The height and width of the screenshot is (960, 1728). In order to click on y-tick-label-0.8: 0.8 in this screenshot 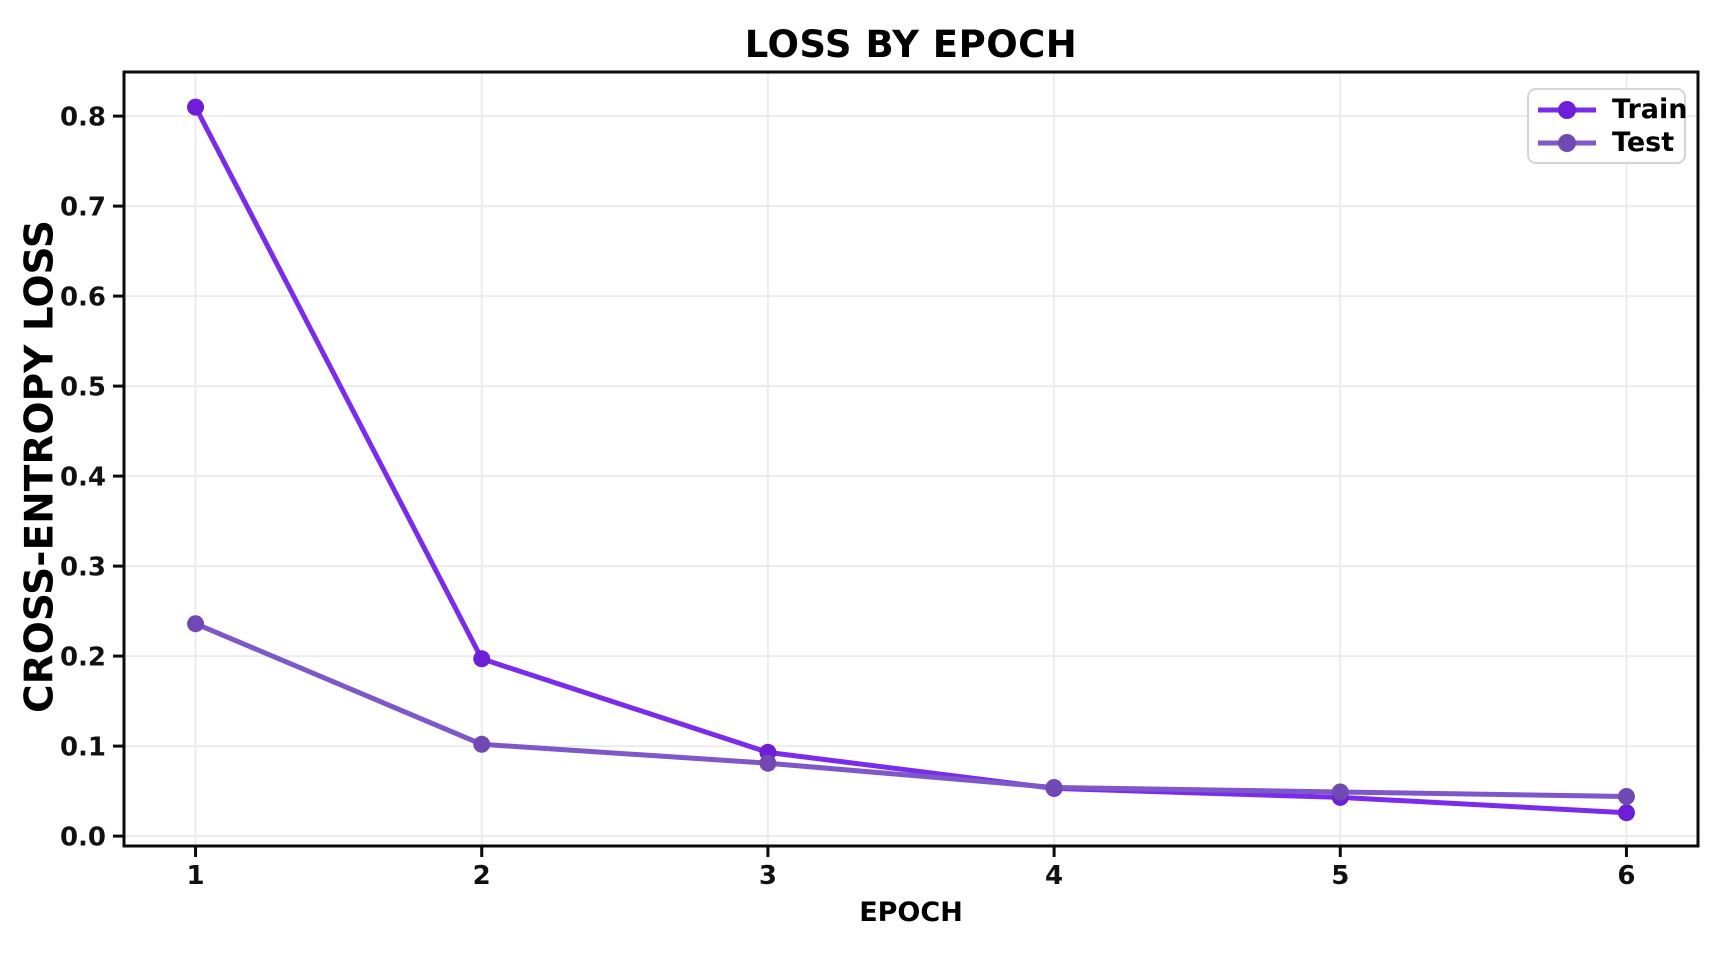, I will do `click(83, 118)`.